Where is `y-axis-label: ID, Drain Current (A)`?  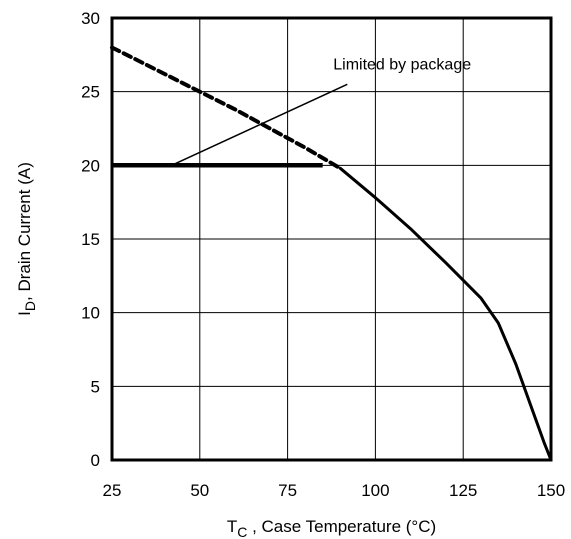
y-axis-label: ID, Drain Current (A) is located at coordinates (26, 239).